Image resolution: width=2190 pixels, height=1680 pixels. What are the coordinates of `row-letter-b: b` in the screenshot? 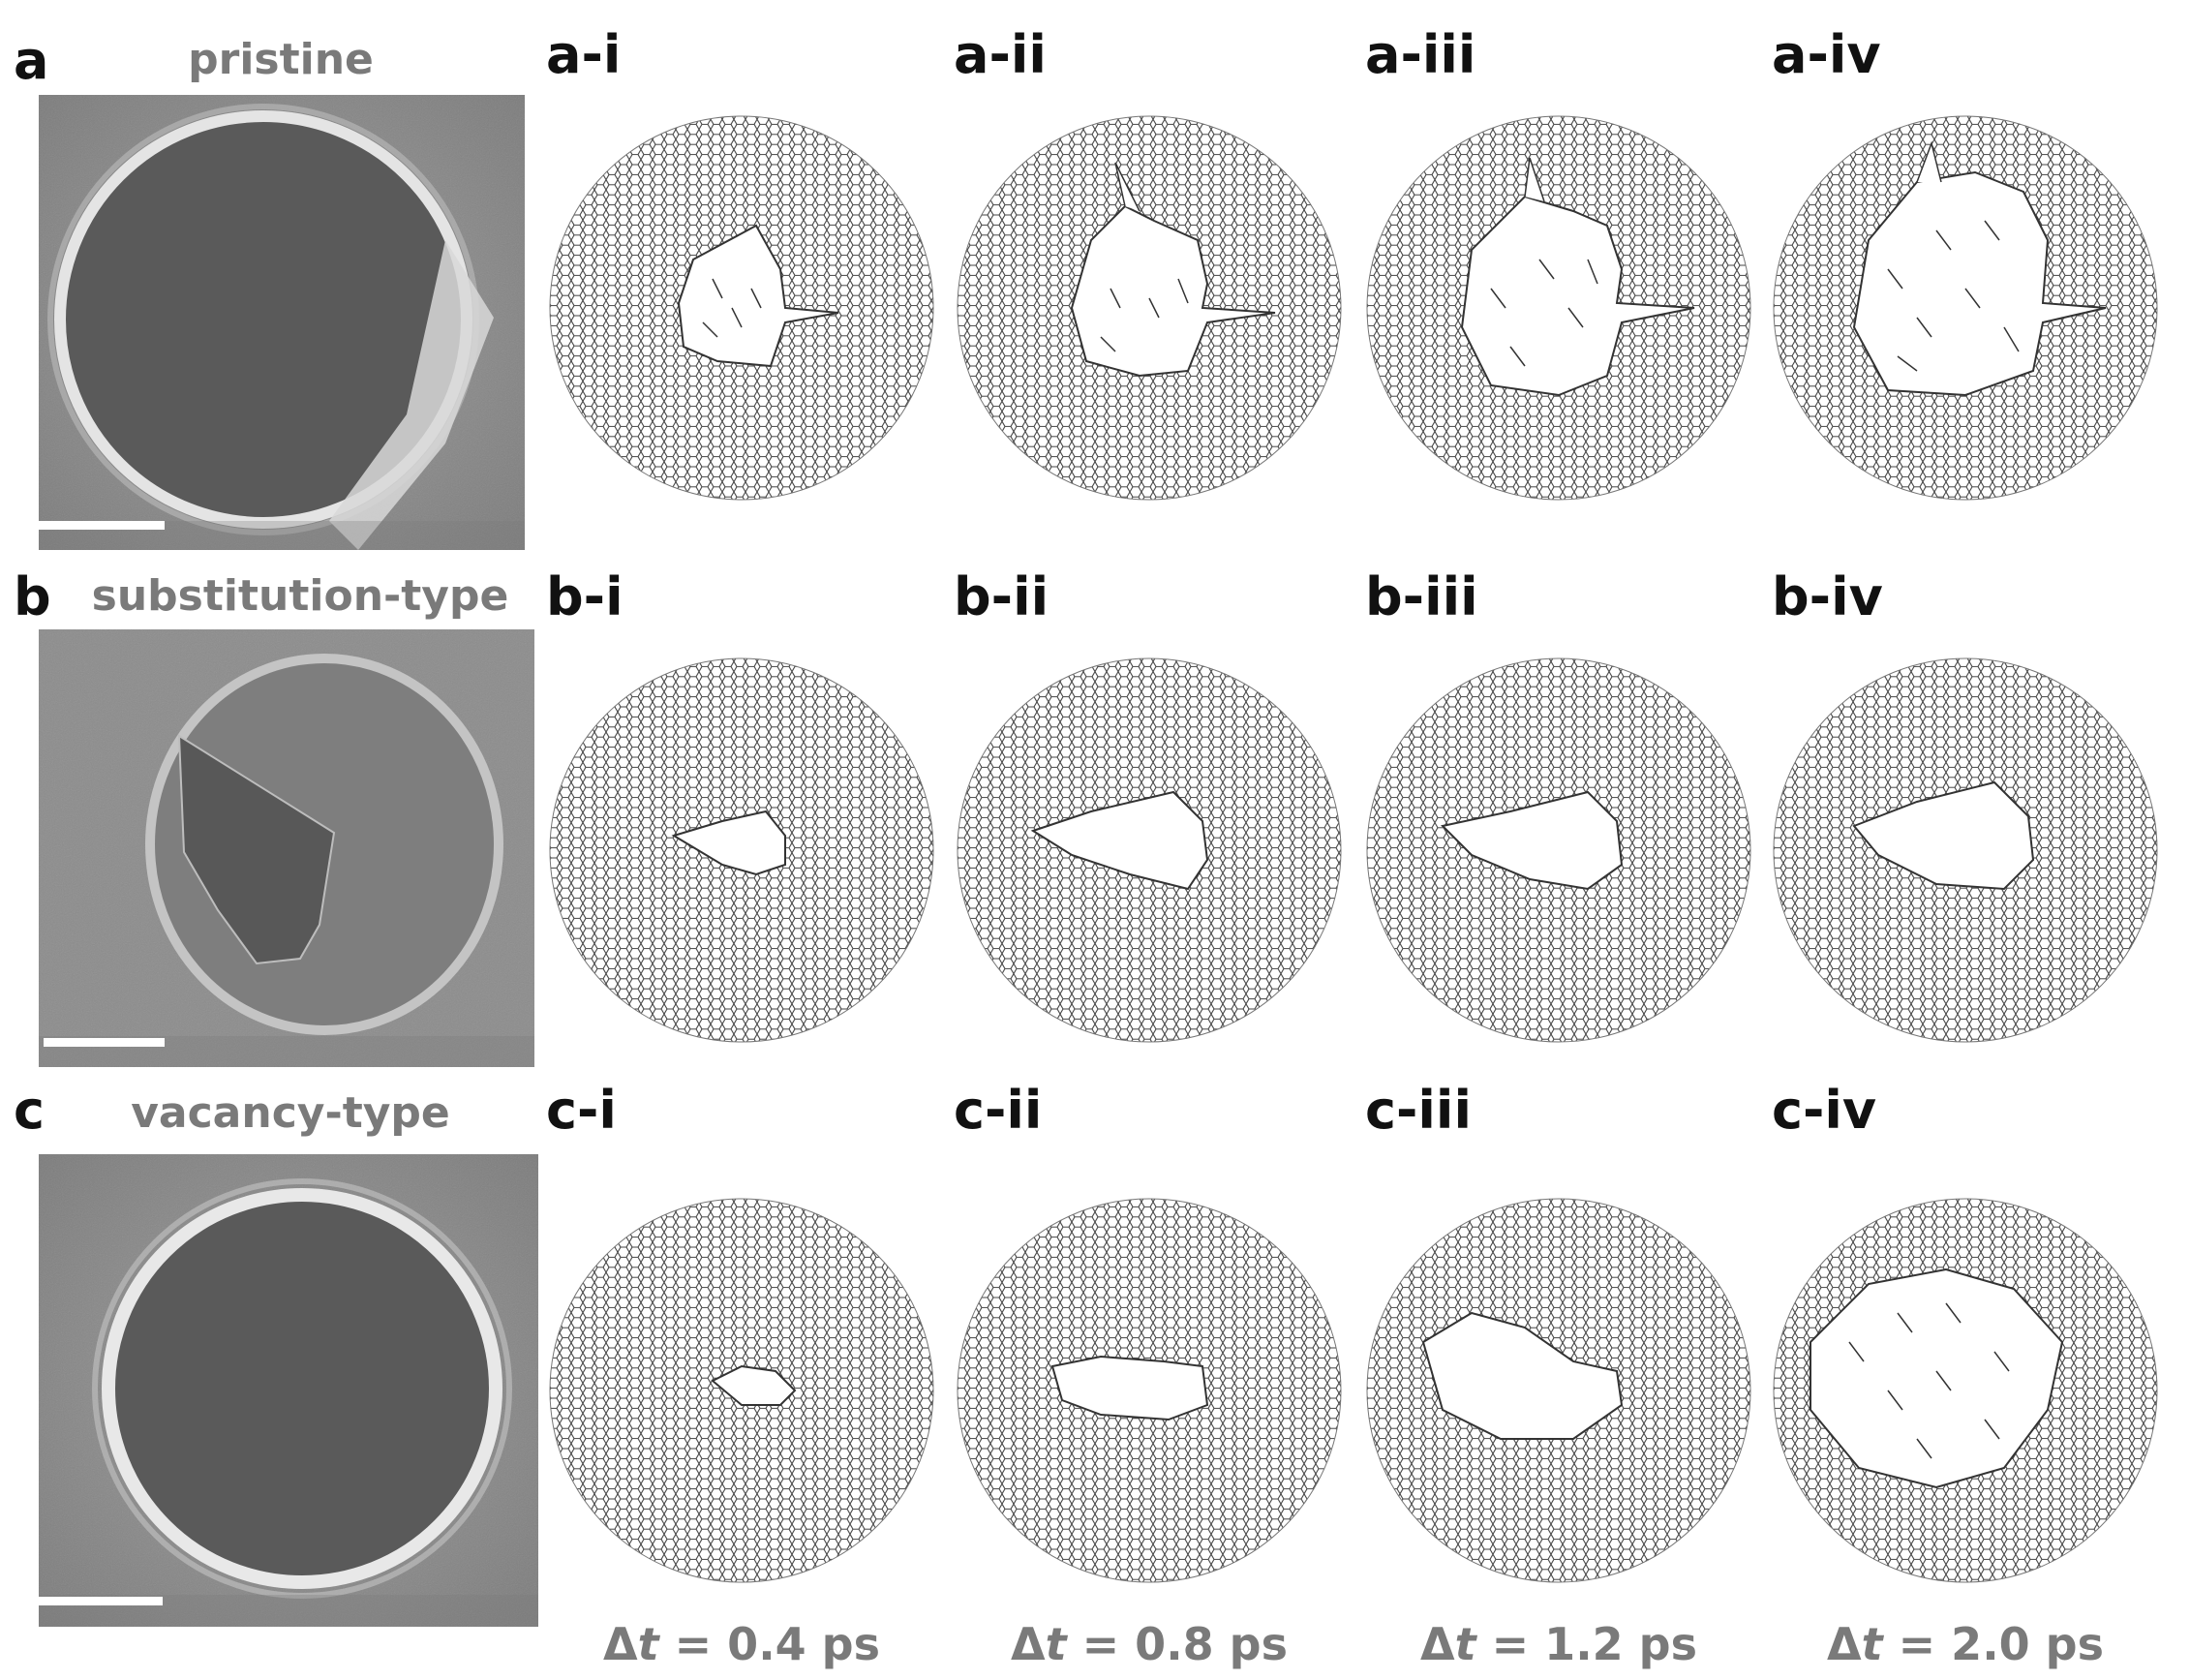 It's located at (33, 596).